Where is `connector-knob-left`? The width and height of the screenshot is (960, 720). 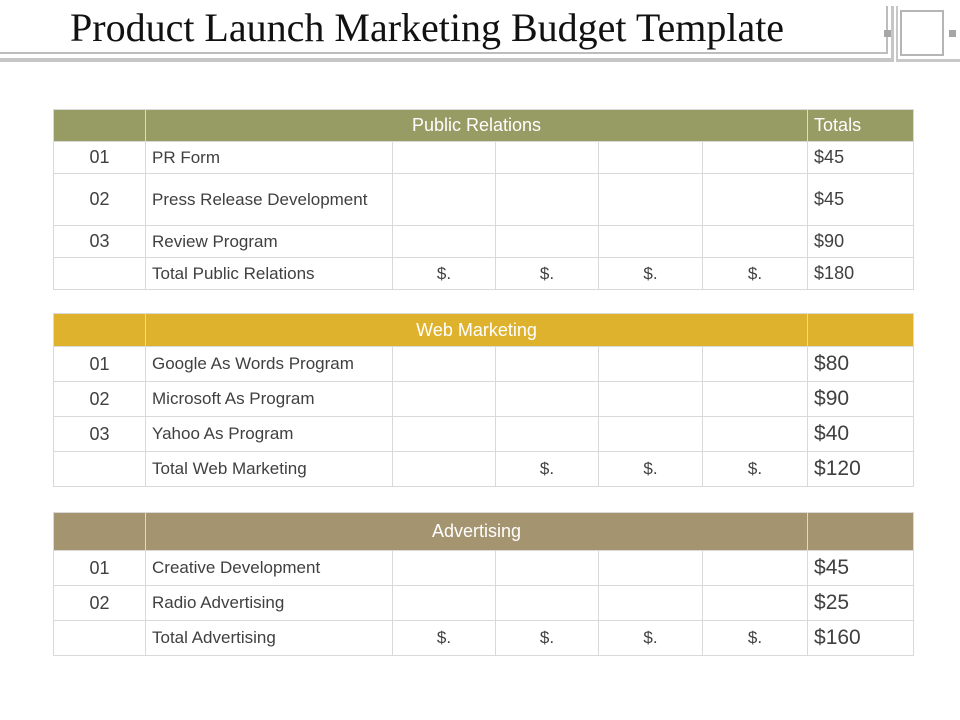
connector-knob-left is located at coordinates (887, 33).